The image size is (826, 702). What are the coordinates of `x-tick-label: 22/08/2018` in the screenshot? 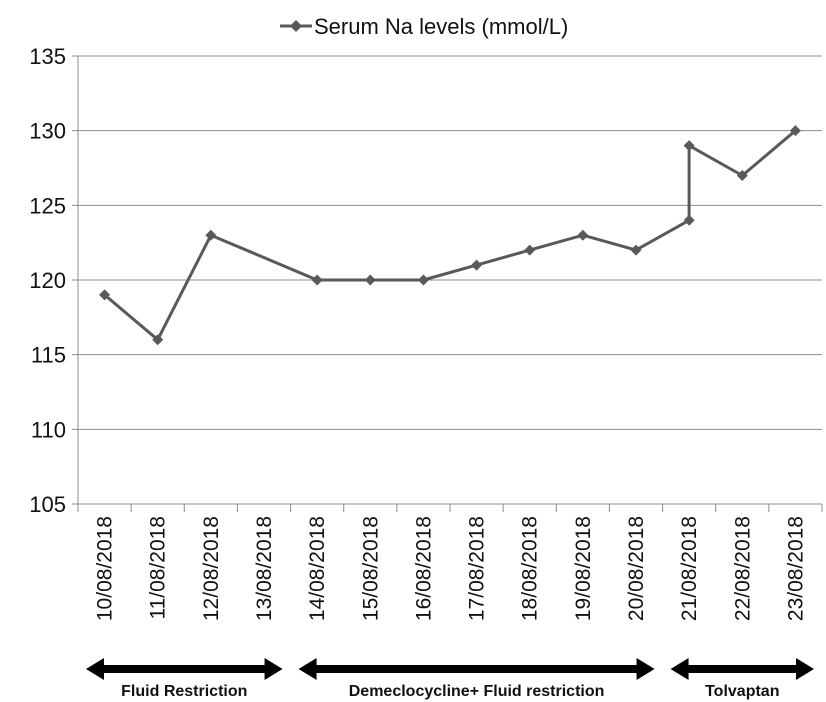 It's located at (742, 568).